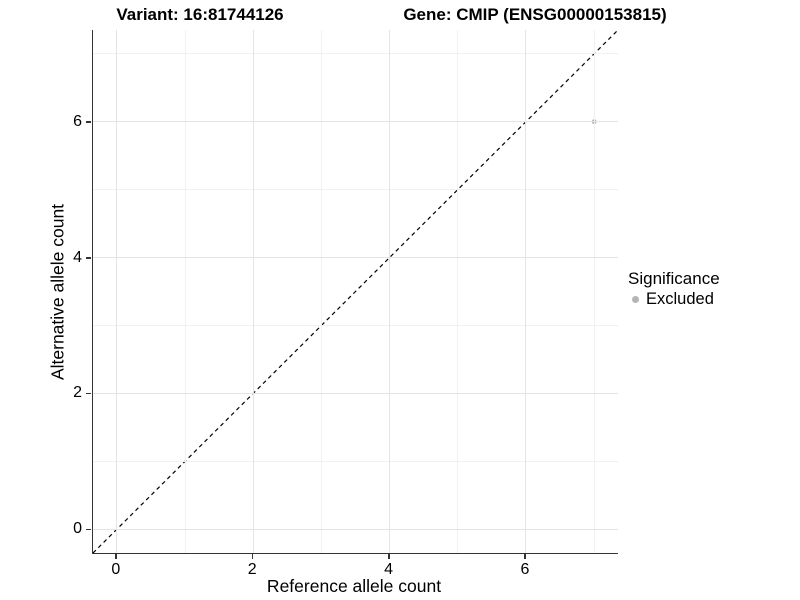 The width and height of the screenshot is (800, 600). Describe the element at coordinates (525, 569) in the screenshot. I see `x-axis-tick-label: 6` at that location.